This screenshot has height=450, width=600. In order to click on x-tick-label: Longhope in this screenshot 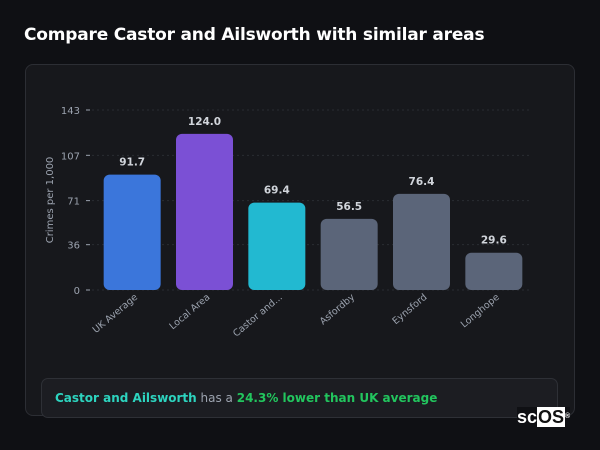, I will do `click(480, 311)`.